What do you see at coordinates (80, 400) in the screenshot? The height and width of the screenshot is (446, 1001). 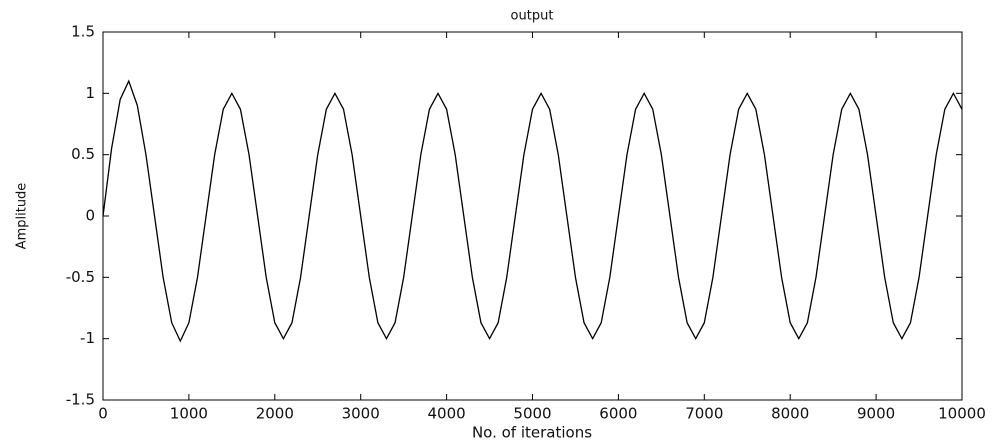 I see `y-tick-label: -1.5` at bounding box center [80, 400].